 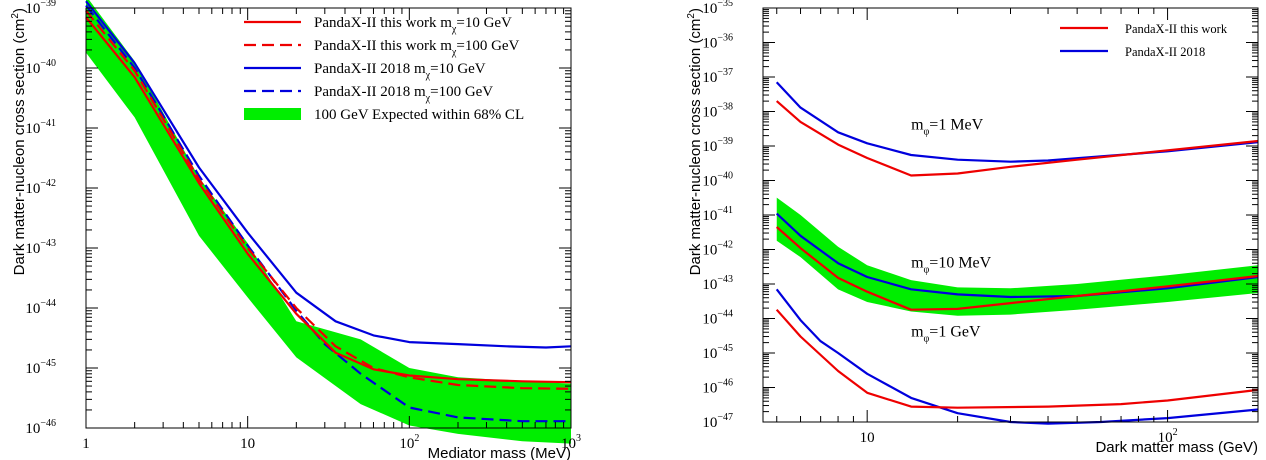 What do you see at coordinates (417, 48) in the screenshot?
I see `legend-label: PandaX-II this work mχ=100 GeV` at bounding box center [417, 48].